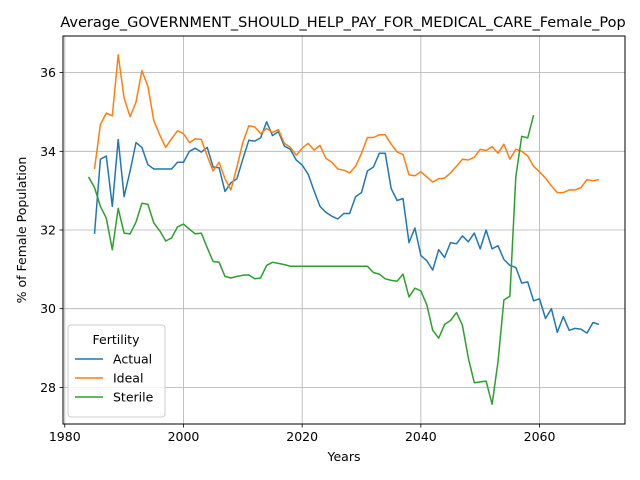 The height and width of the screenshot is (480, 640). I want to click on legend-entry-sterile: Sterile, so click(114, 397).